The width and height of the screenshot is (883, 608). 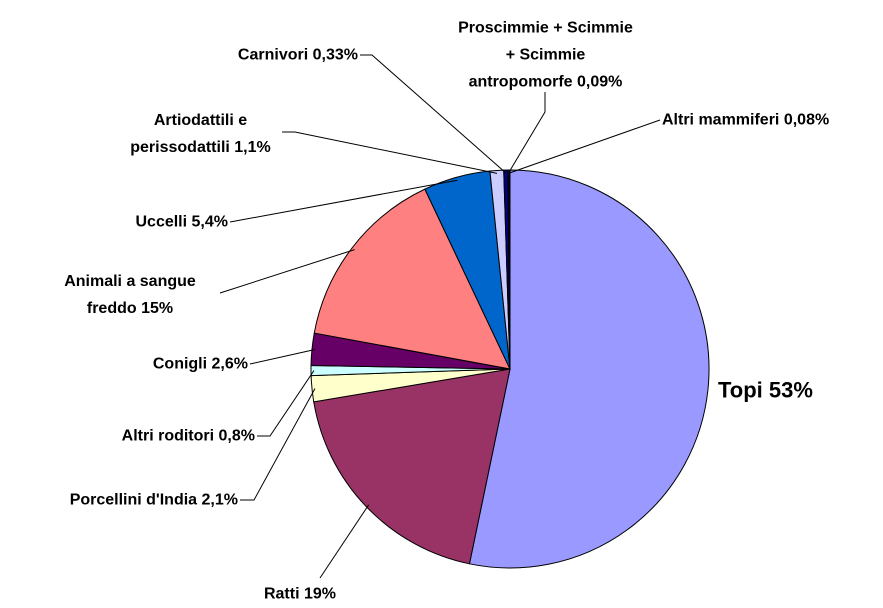 I want to click on slice-label: Porcellini d'India 2,1%, so click(x=119, y=500).